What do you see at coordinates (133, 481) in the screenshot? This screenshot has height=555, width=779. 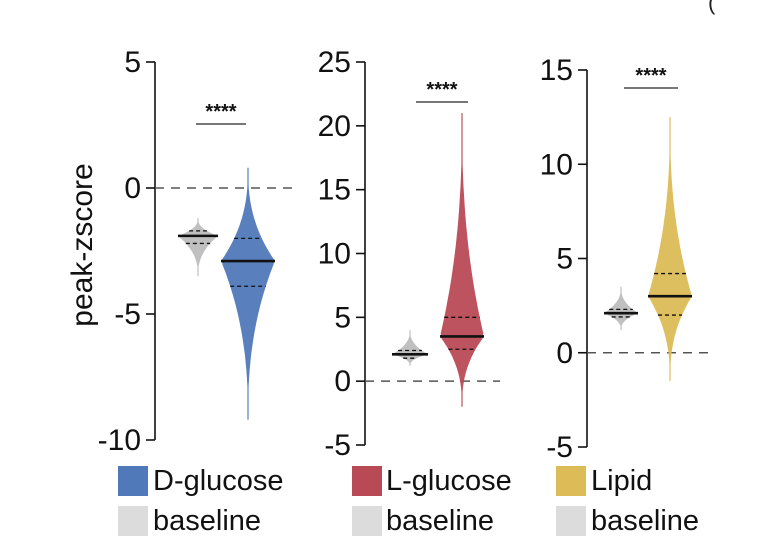 I see `legend-swatch-dglucose` at bounding box center [133, 481].